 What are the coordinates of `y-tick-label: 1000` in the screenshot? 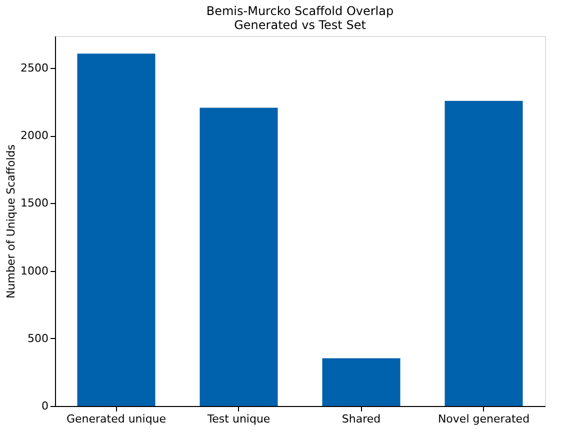 It's located at (34, 271).